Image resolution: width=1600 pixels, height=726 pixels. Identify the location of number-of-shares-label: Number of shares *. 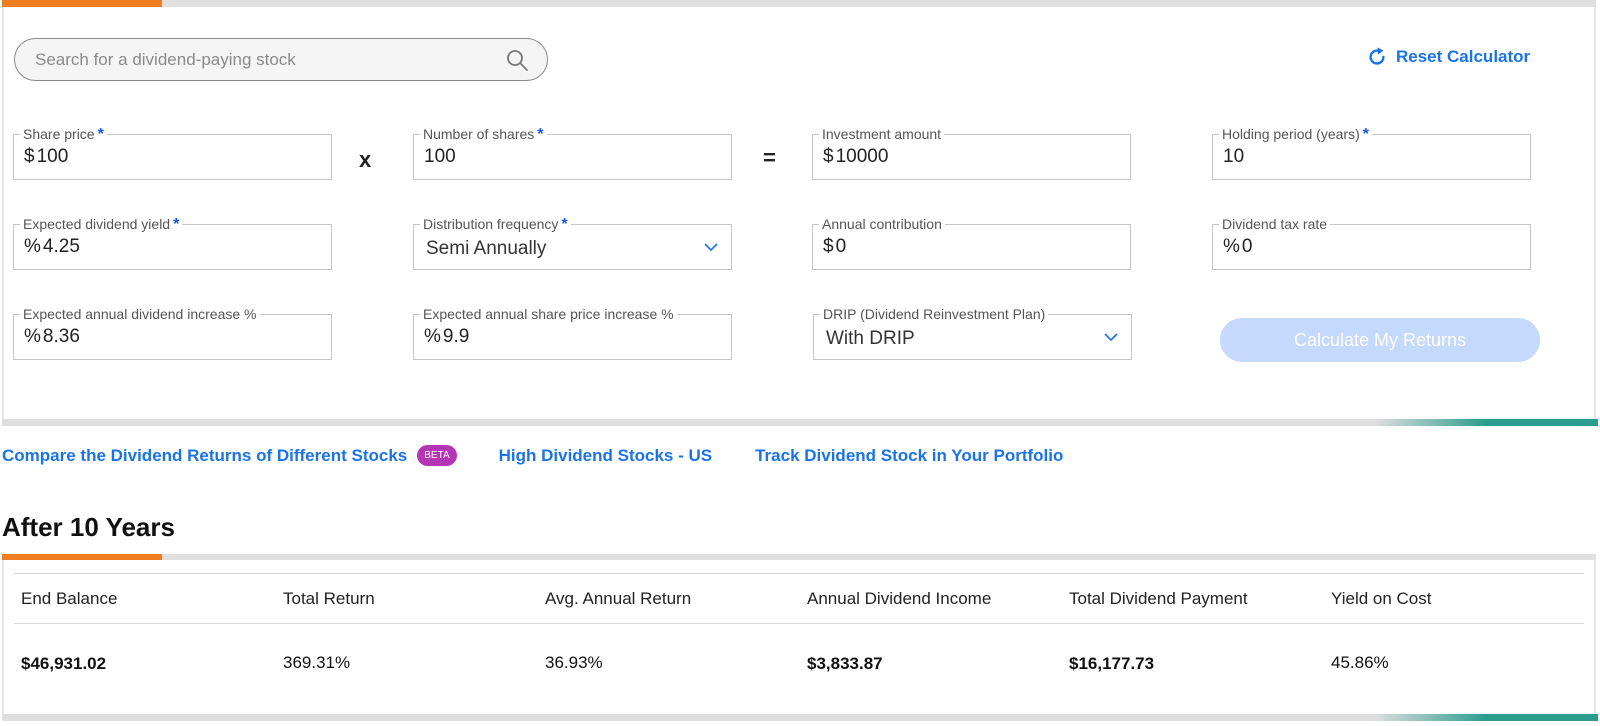
(483, 134).